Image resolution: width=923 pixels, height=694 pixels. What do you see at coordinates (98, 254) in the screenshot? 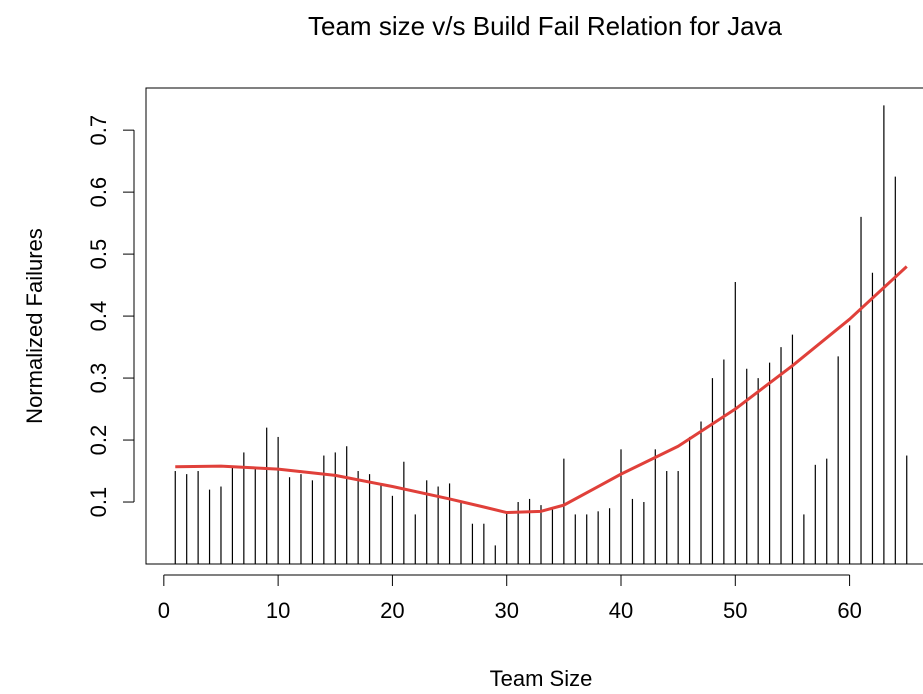
I see `y-tick-label: 0.5` at bounding box center [98, 254].